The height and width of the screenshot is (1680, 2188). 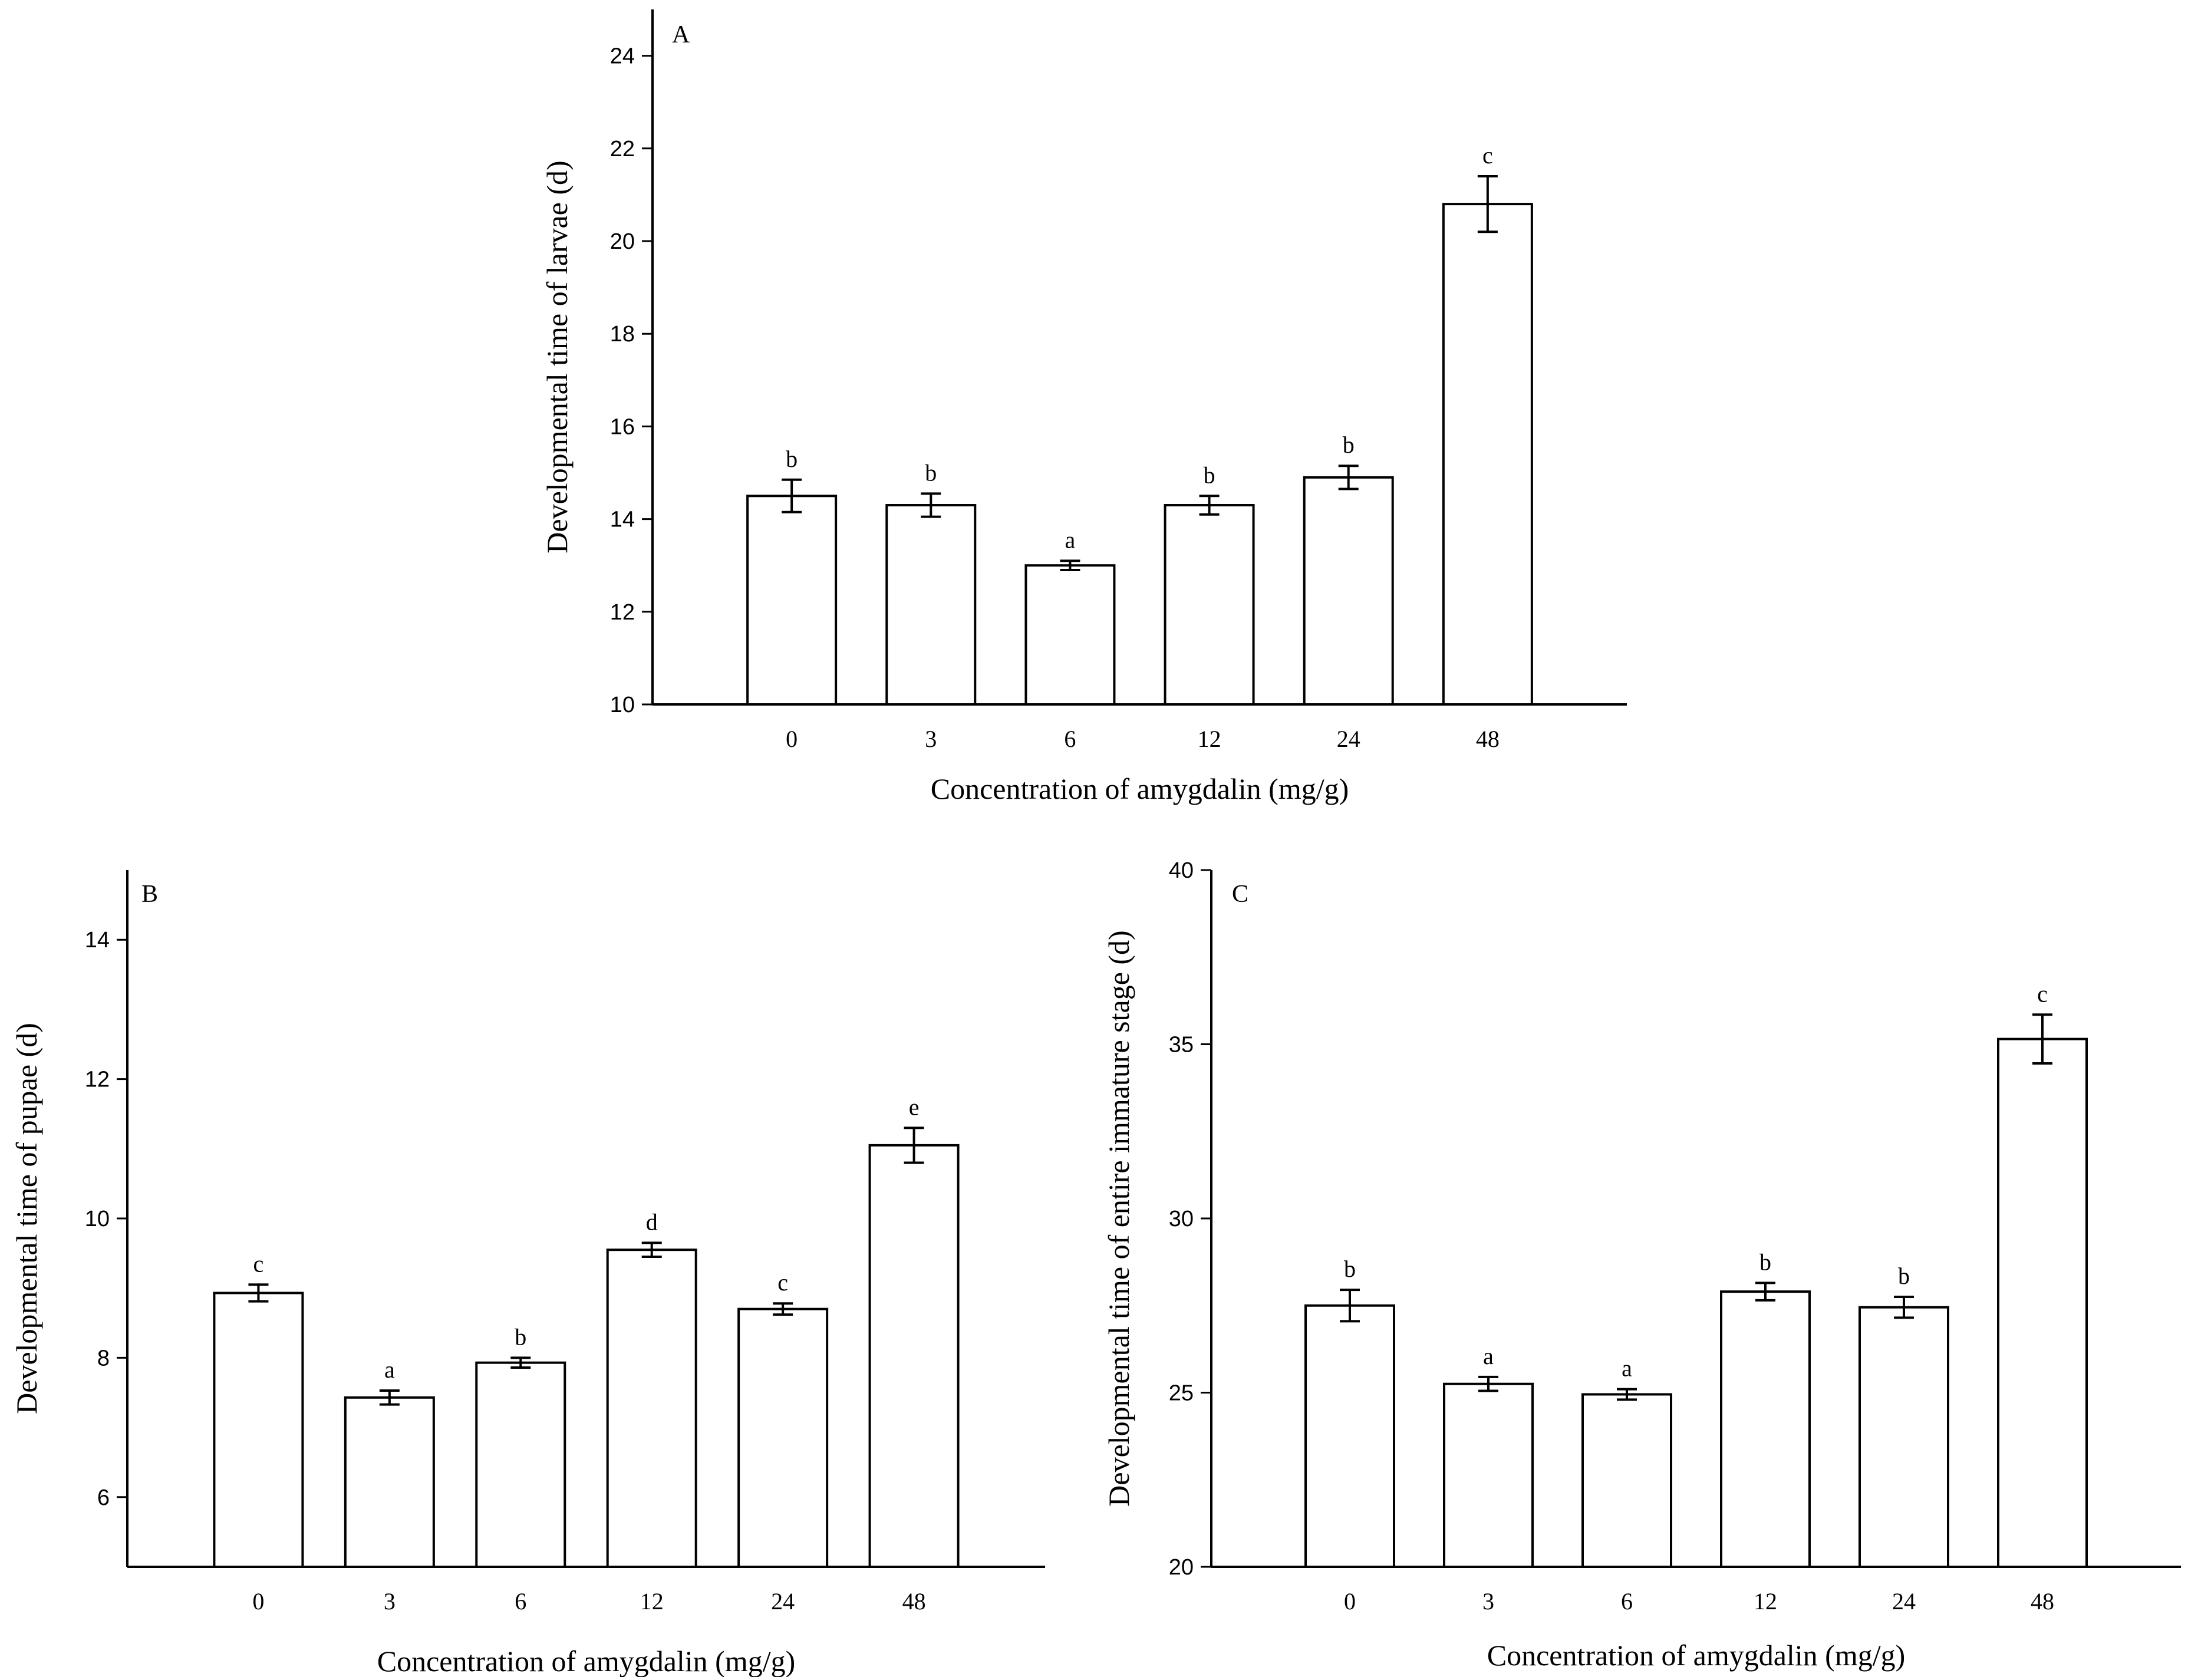 I want to click on y-axis-title: Developmental time of pupae (d), so click(x=26, y=1218).